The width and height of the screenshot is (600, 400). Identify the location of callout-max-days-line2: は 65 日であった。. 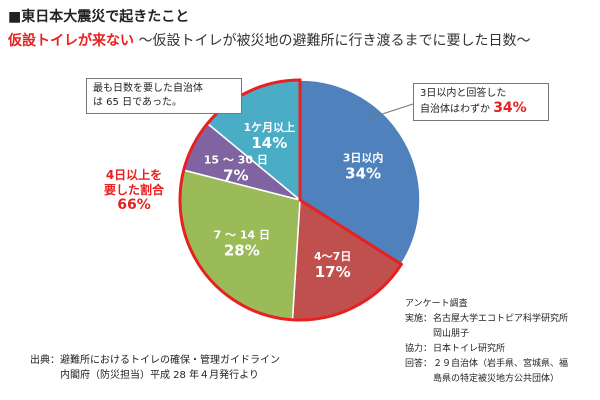
(137, 102).